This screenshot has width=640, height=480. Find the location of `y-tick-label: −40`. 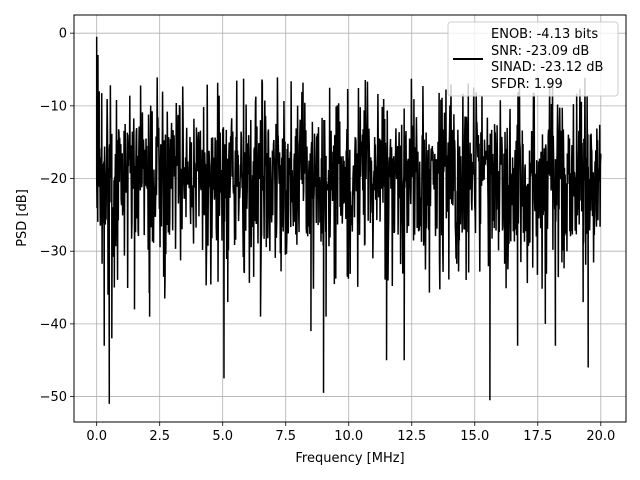

y-tick-label: −40 is located at coordinates (53, 324).